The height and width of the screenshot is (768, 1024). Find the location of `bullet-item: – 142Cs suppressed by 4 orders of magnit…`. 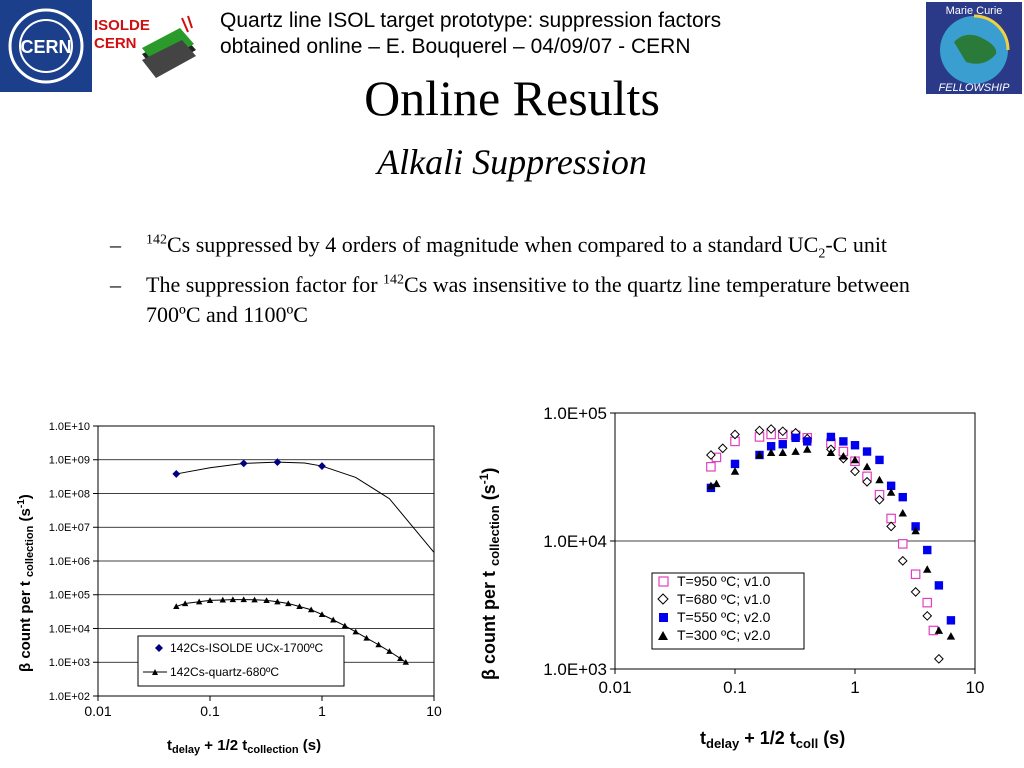

bullet-item: – 142Cs suppressed by 4 orders of magnit… is located at coordinates (520, 245).